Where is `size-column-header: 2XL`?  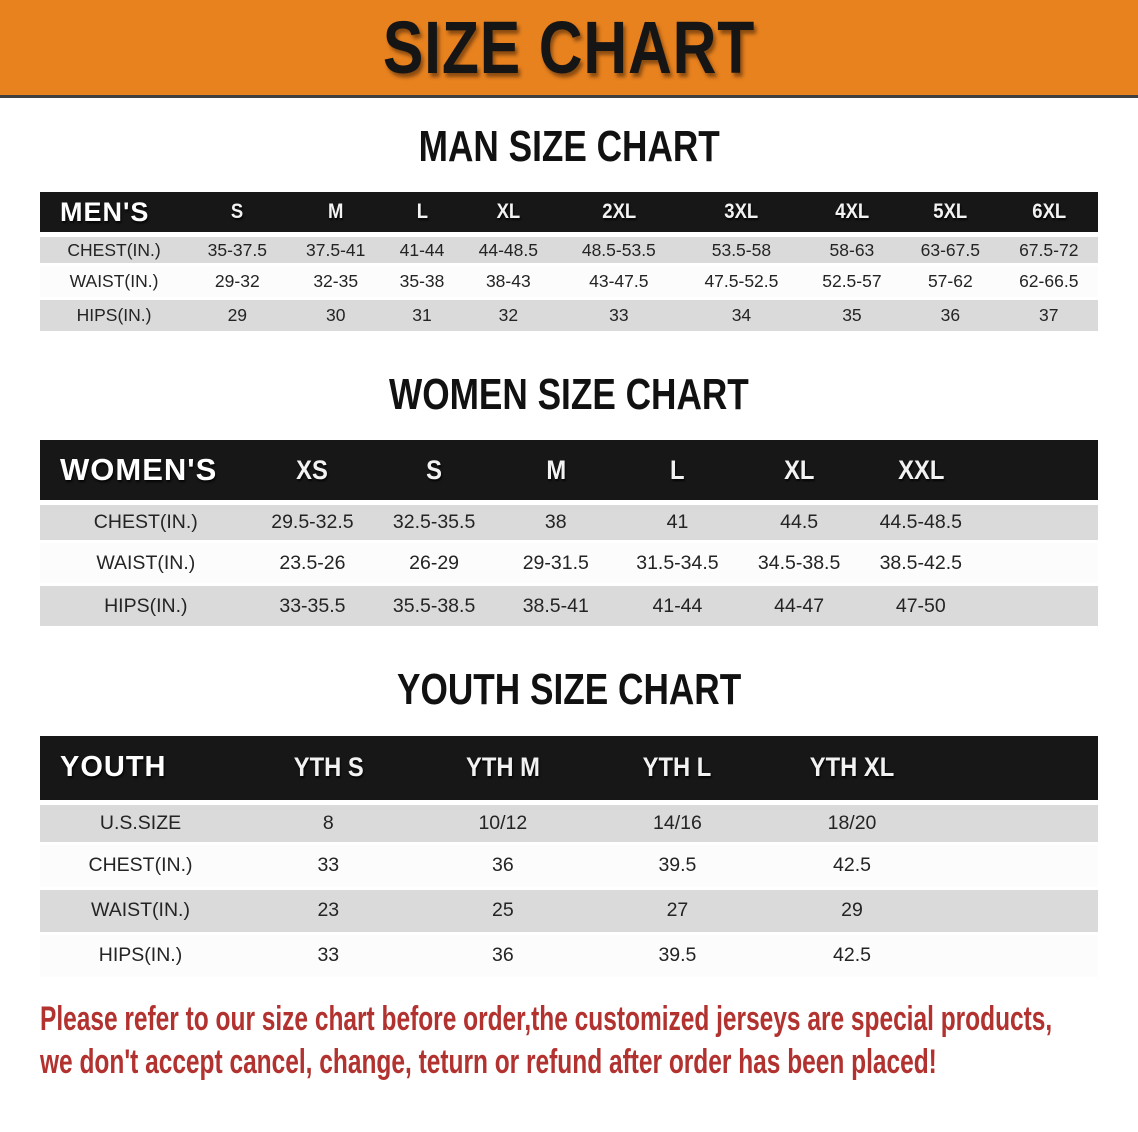 size-column-header: 2XL is located at coordinates (619, 212).